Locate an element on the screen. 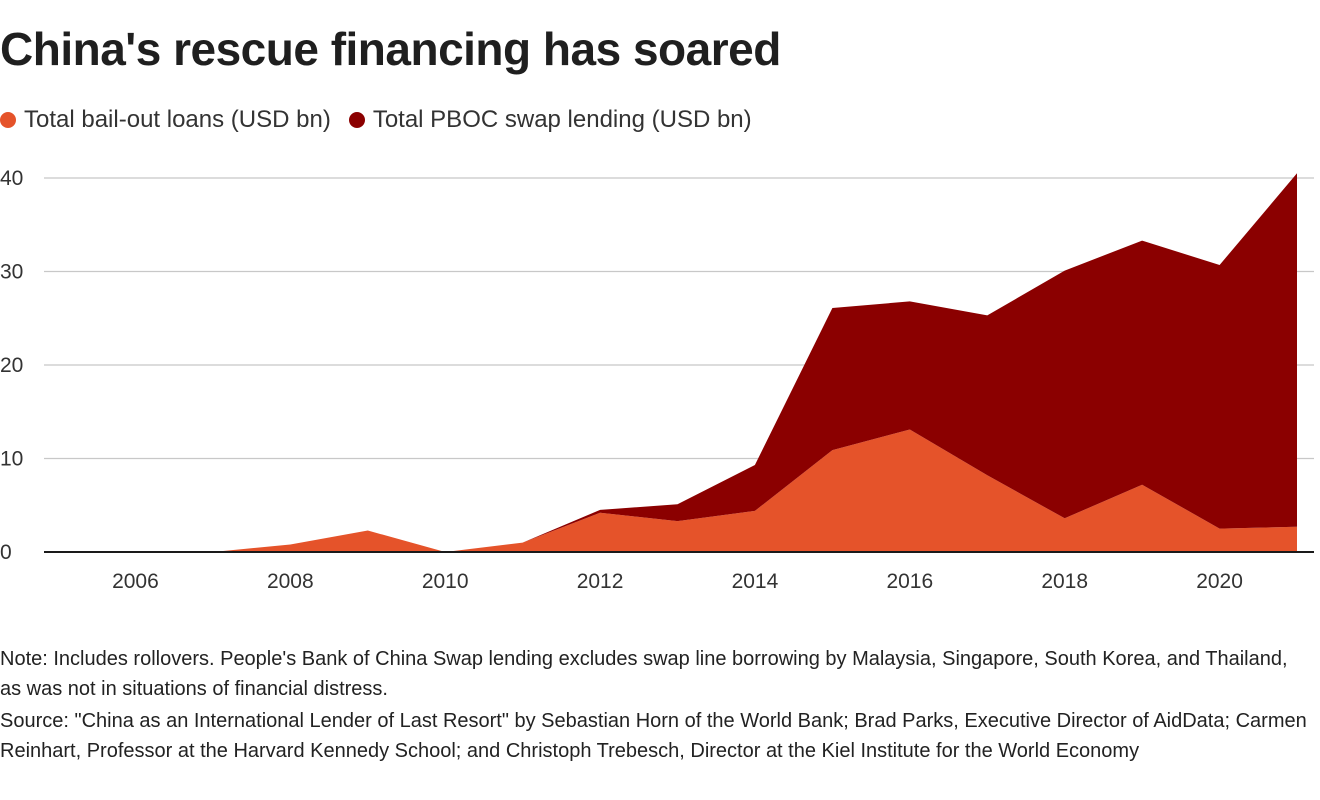 The height and width of the screenshot is (800, 1320). y-tick-label-10: 10 is located at coordinates (11, 459).